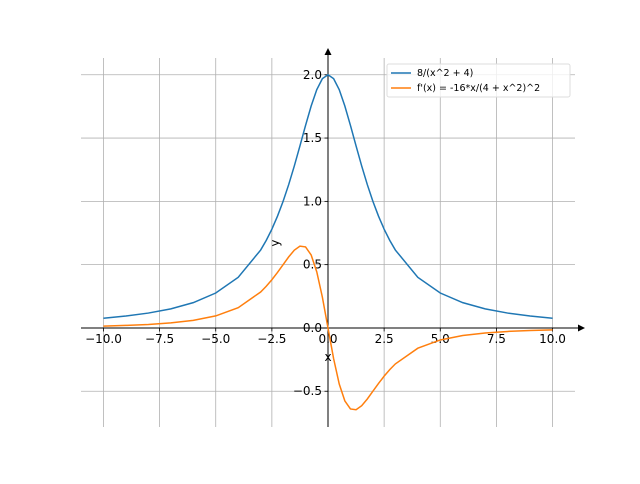  What do you see at coordinates (384, 339) in the screenshot?
I see `x-tick-label: 2.5` at bounding box center [384, 339].